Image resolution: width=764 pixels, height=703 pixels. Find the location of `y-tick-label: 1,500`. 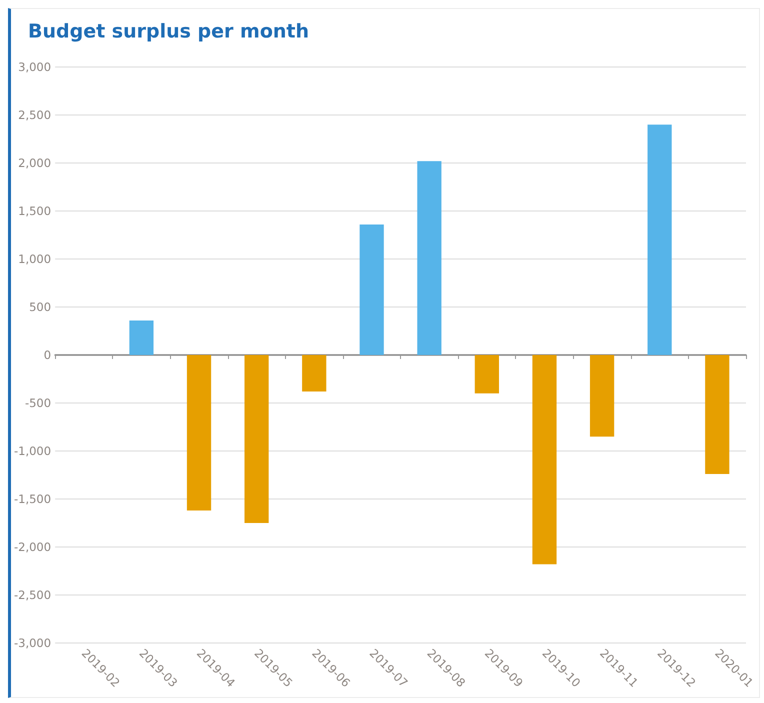

y-tick-label: 1,500 is located at coordinates (35, 211).